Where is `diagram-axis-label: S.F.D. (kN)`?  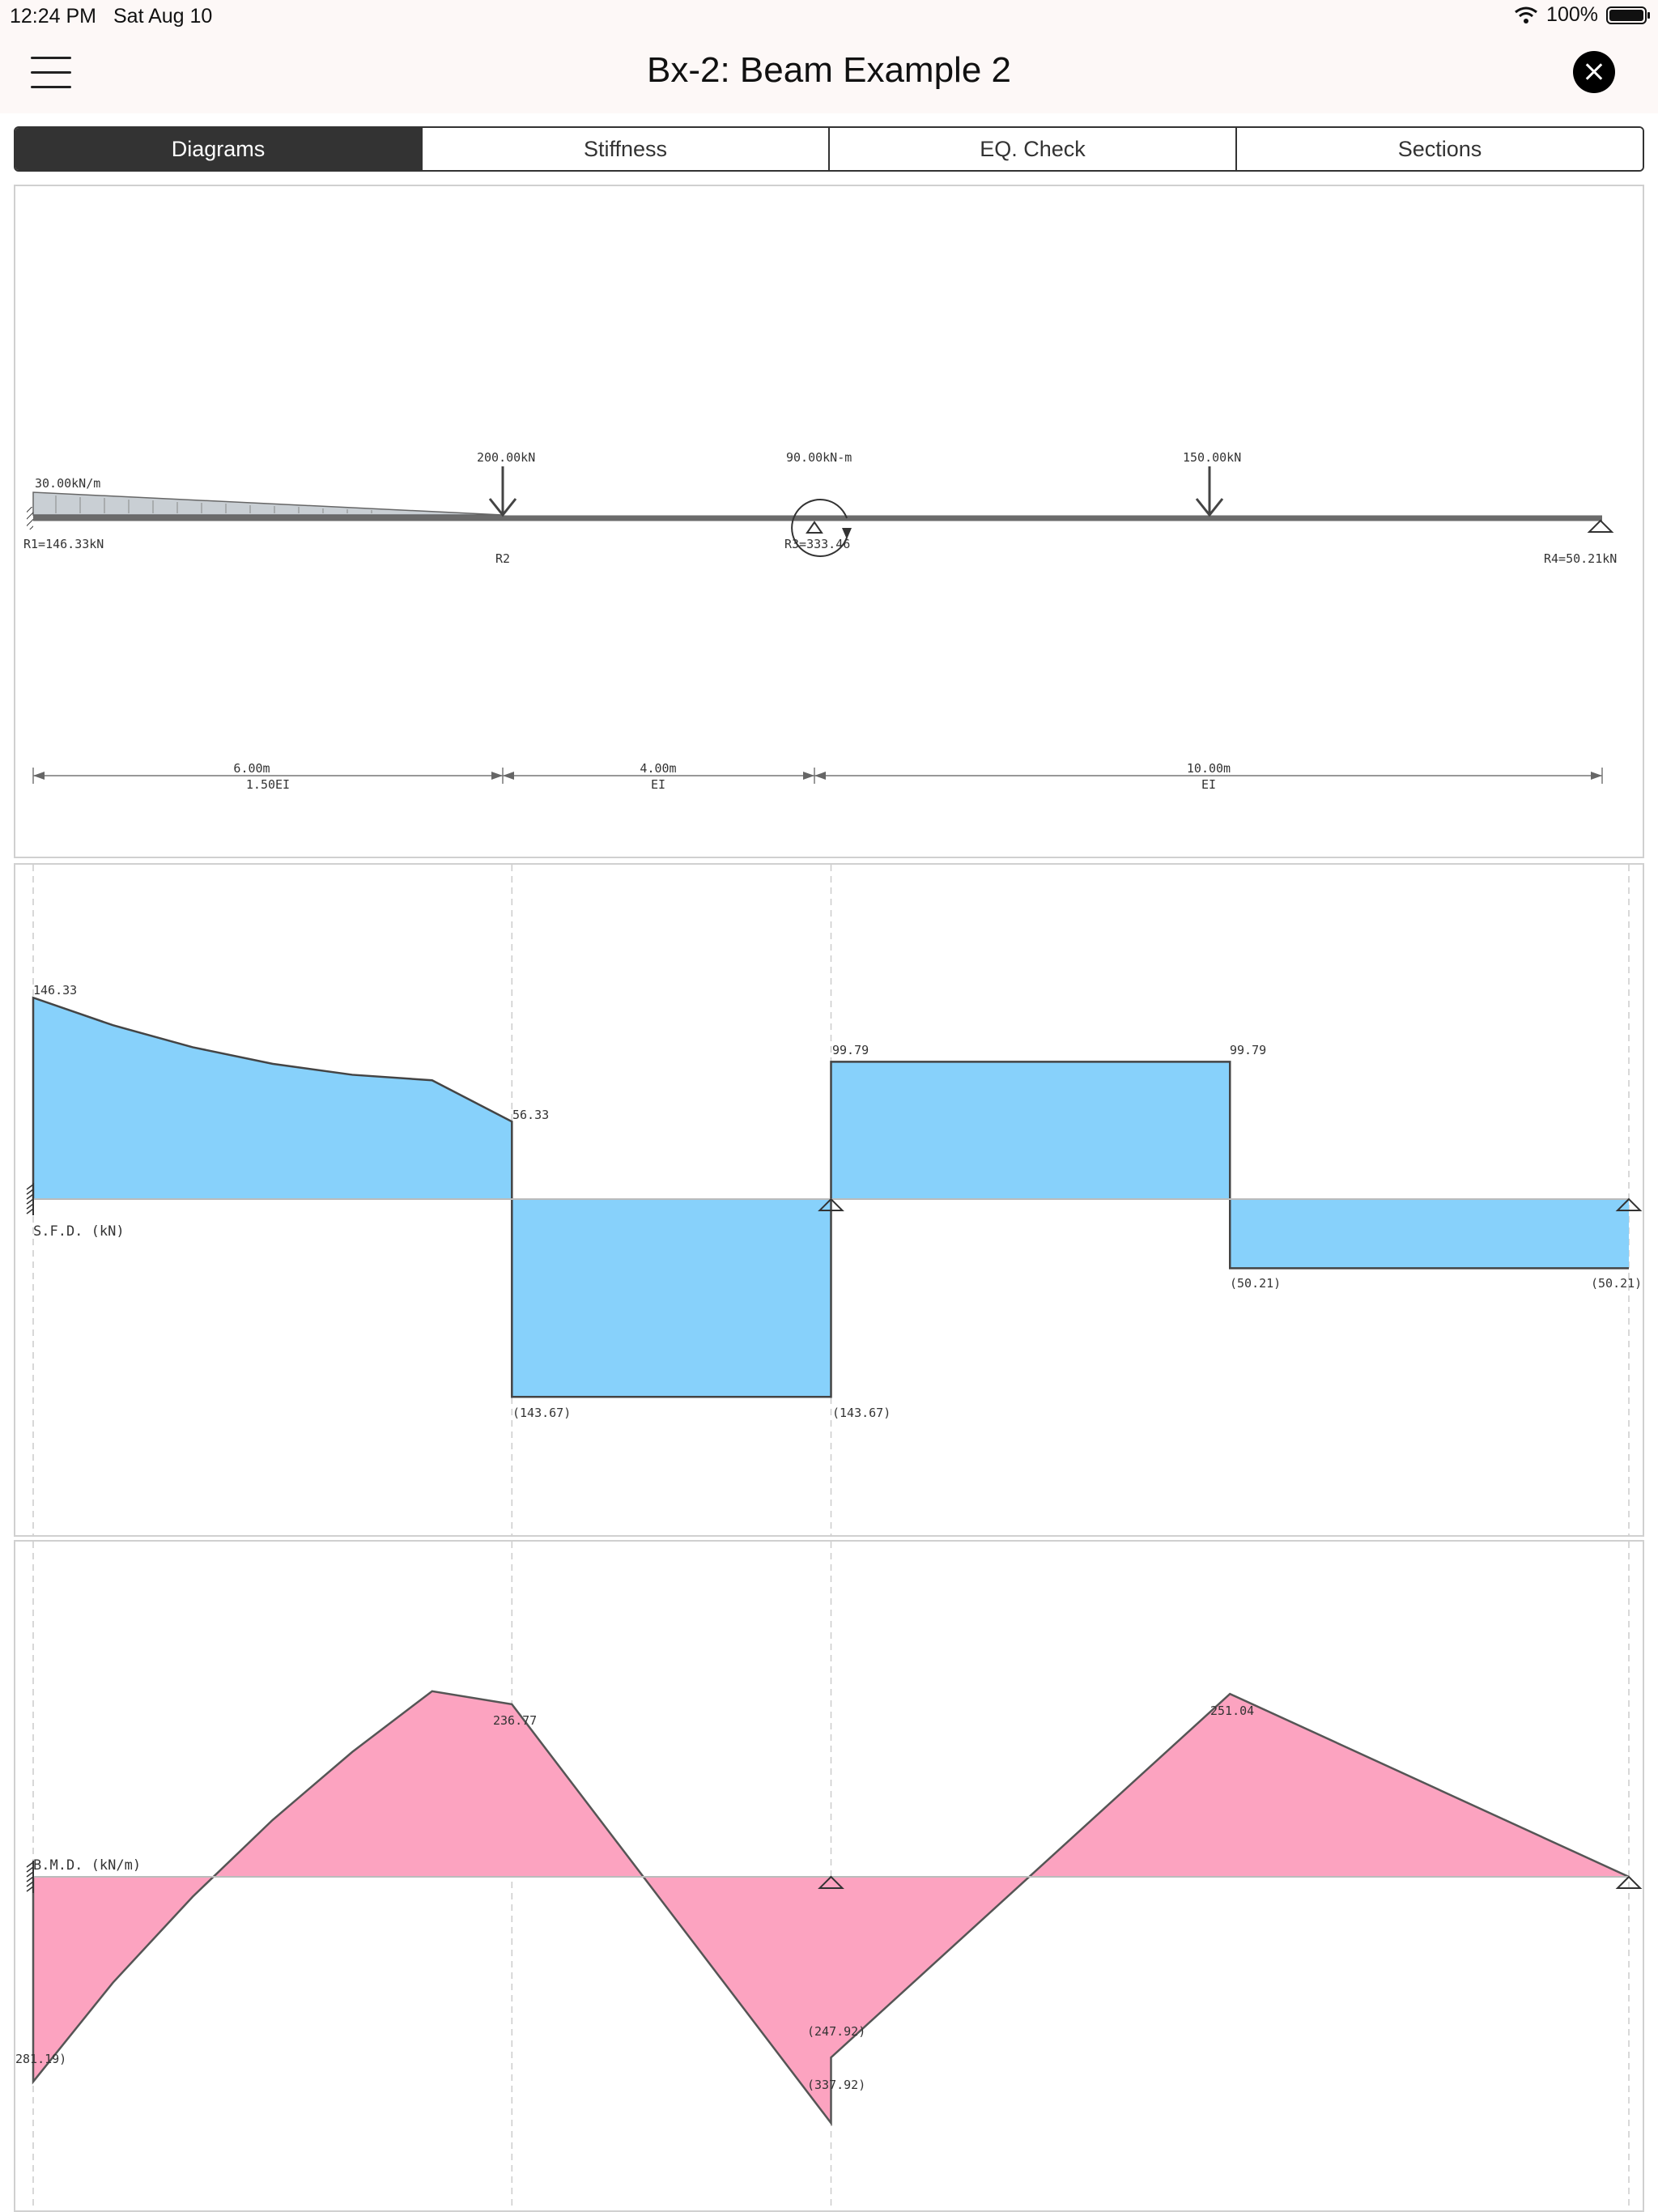 diagram-axis-label: S.F.D. (kN) is located at coordinates (79, 1231).